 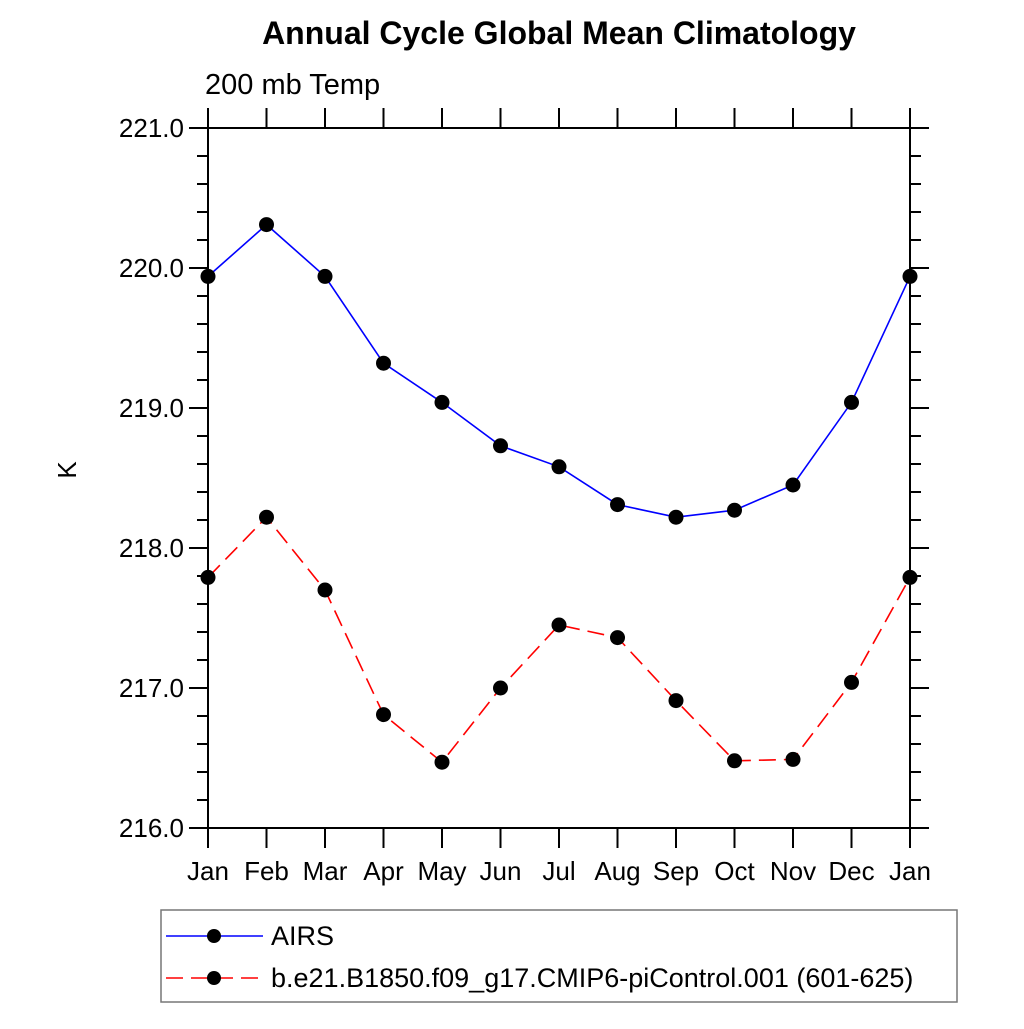 I want to click on y-tick-label: 217.0, so click(x=151, y=688).